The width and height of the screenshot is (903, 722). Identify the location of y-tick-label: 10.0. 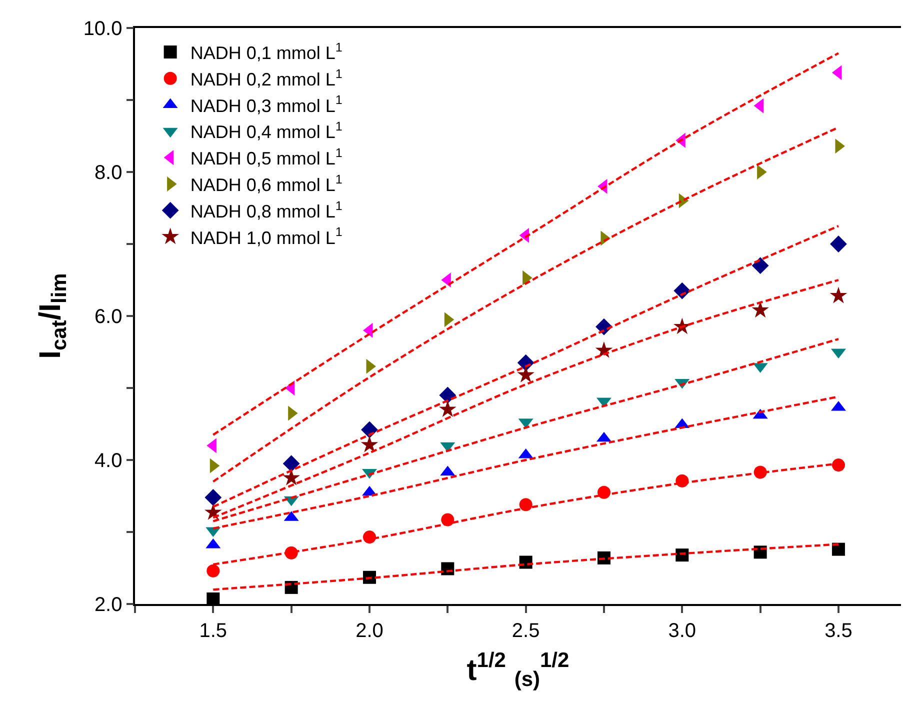
(102, 29).